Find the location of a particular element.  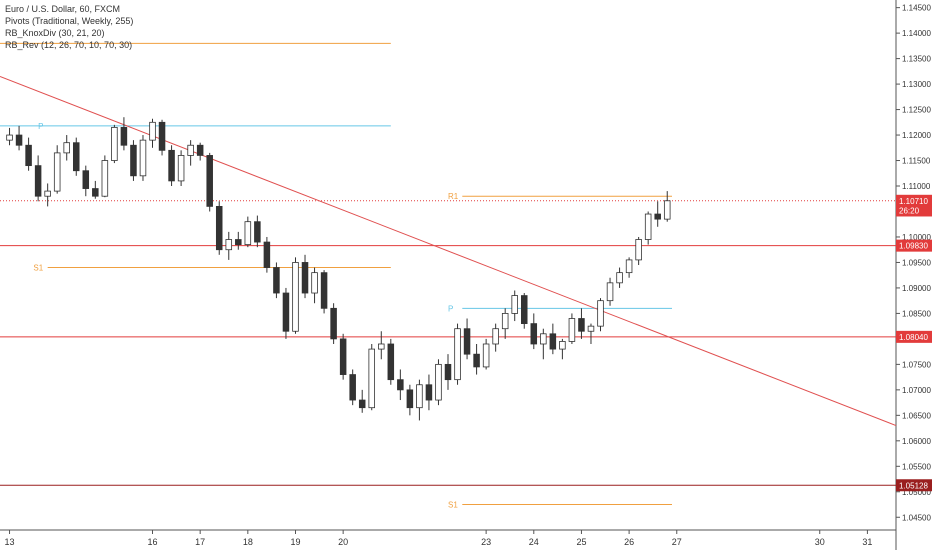

x-tick-label: 17 is located at coordinates (200, 542).